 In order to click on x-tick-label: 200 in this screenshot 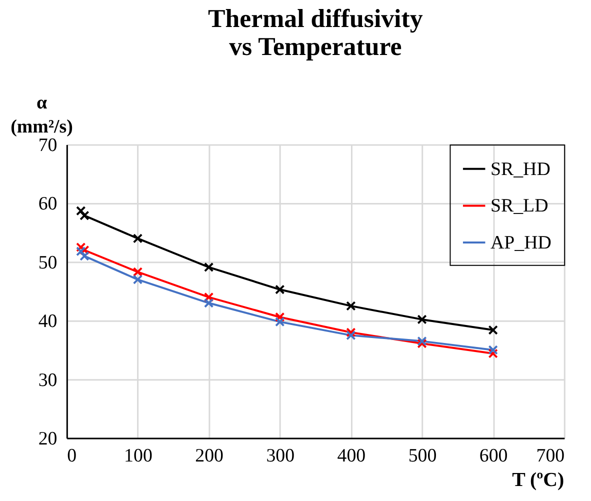, I will do `click(209, 455)`.